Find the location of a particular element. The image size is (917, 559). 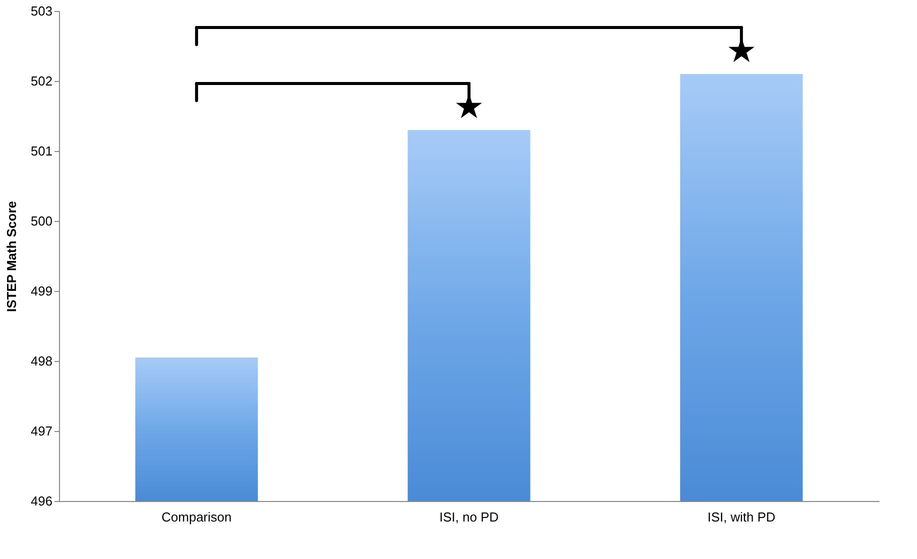

y-tick-label: 501 is located at coordinates (41, 151).